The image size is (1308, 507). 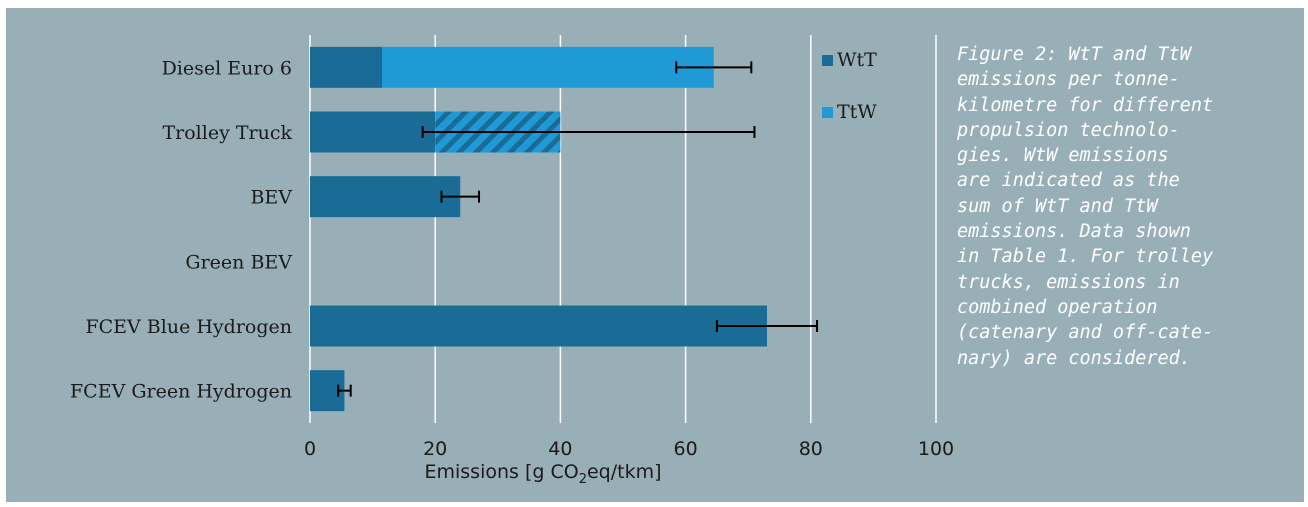 I want to click on category-label: Diesel Euro 6, so click(x=227, y=68).